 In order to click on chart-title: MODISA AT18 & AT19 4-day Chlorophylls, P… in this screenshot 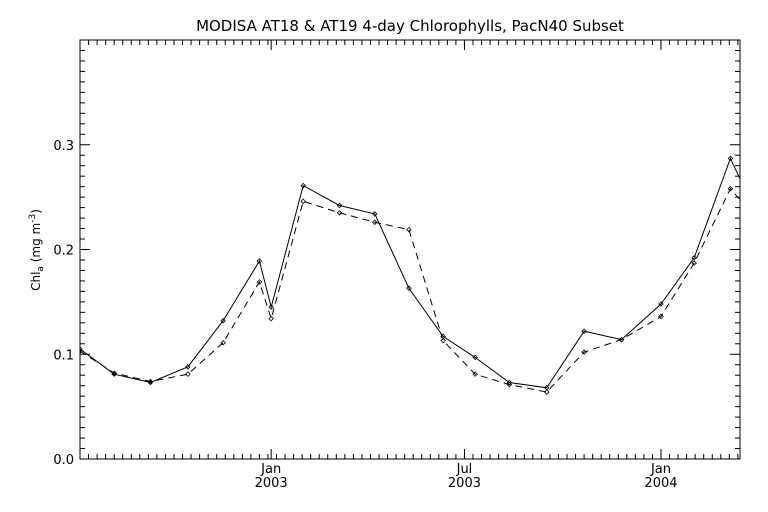, I will do `click(410, 26)`.